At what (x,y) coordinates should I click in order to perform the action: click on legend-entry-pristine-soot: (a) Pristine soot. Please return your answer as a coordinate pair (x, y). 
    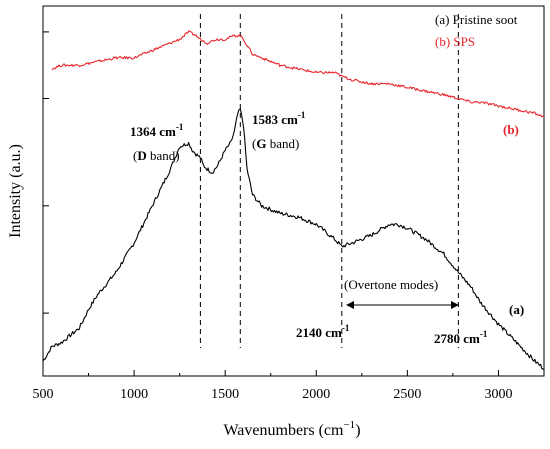
    Looking at the image, I should click on (476, 19).